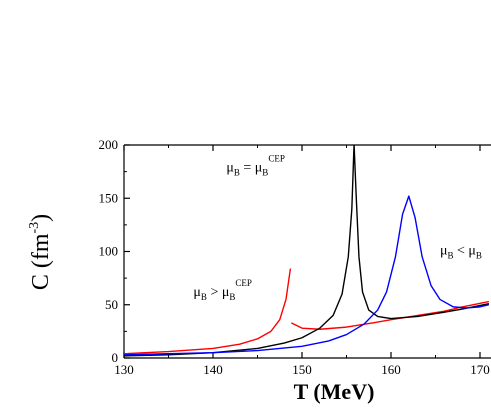  I want to click on x-tick-label: 130, so click(124, 369).